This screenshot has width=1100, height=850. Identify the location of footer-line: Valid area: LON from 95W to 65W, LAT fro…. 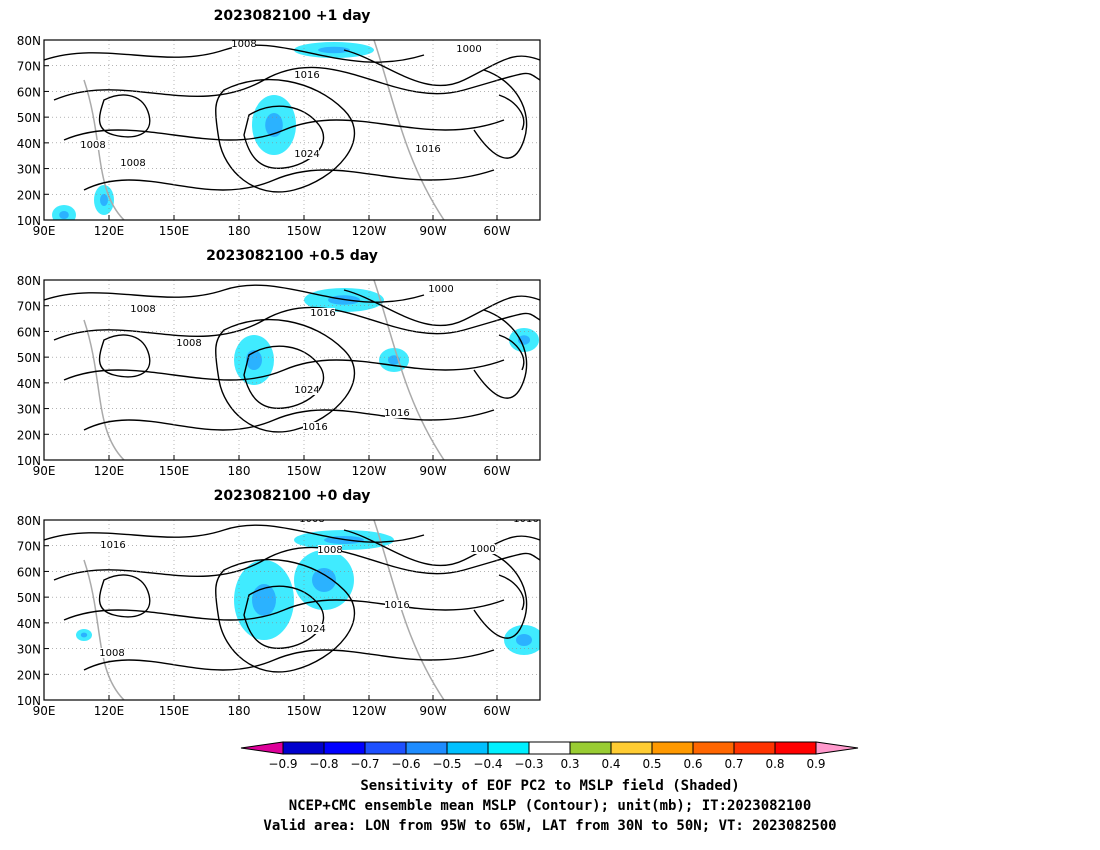
(549, 826).